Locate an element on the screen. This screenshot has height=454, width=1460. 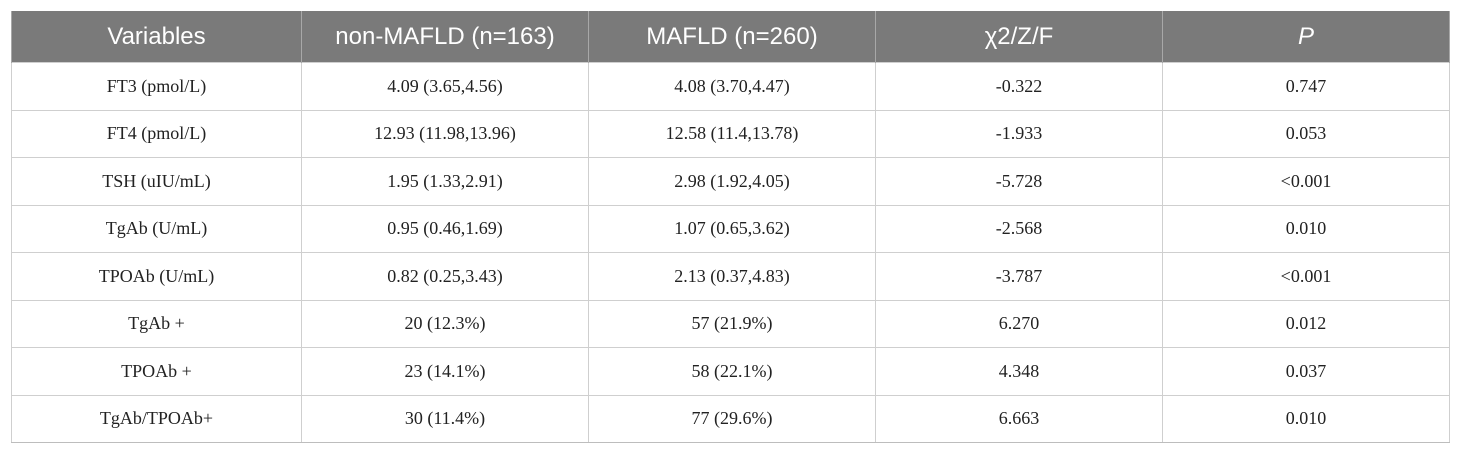
table-row: TgAb + 20 (12.3%) 57 (21.9%) 6.270 0.012 is located at coordinates (730, 323).